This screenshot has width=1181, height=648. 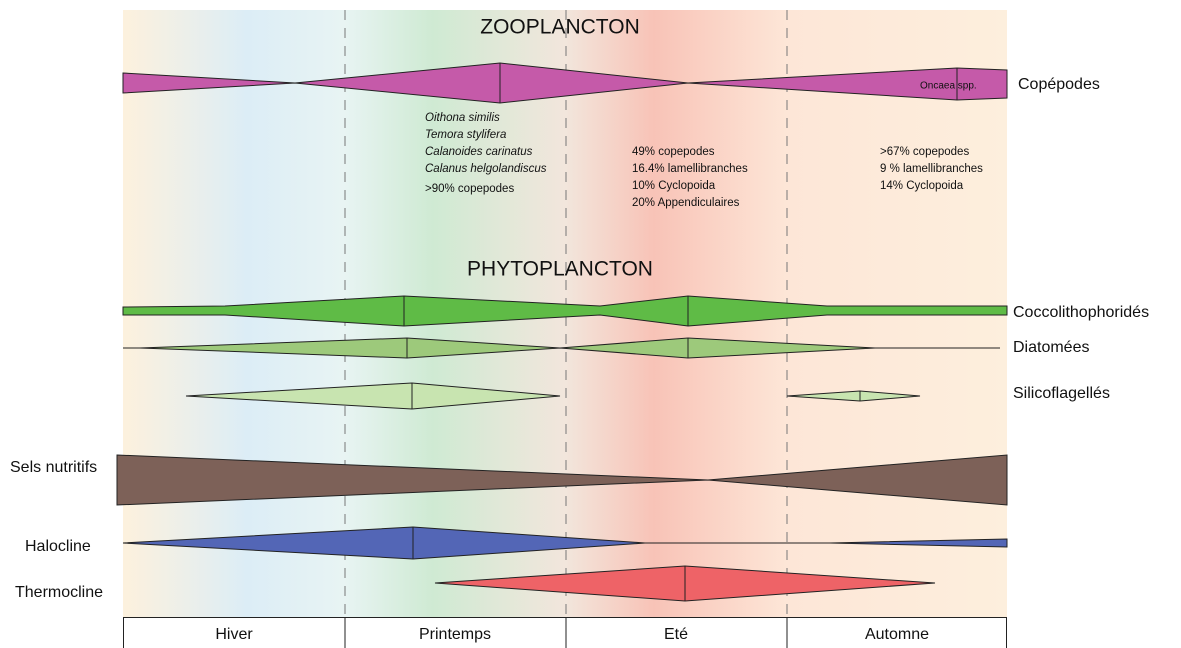 I want to click on season-box, so click(x=565, y=632).